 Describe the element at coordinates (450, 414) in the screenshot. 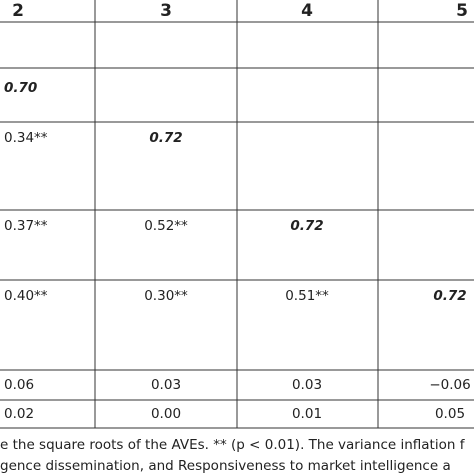

I see `table-cell: 0.05` at that location.